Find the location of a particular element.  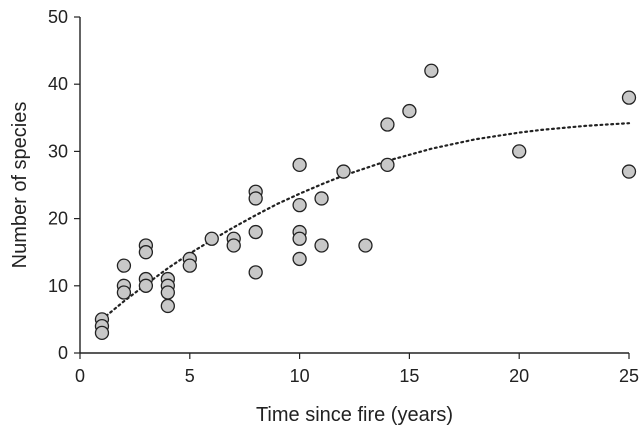

y-tick-label: 30 is located at coordinates (58, 151).